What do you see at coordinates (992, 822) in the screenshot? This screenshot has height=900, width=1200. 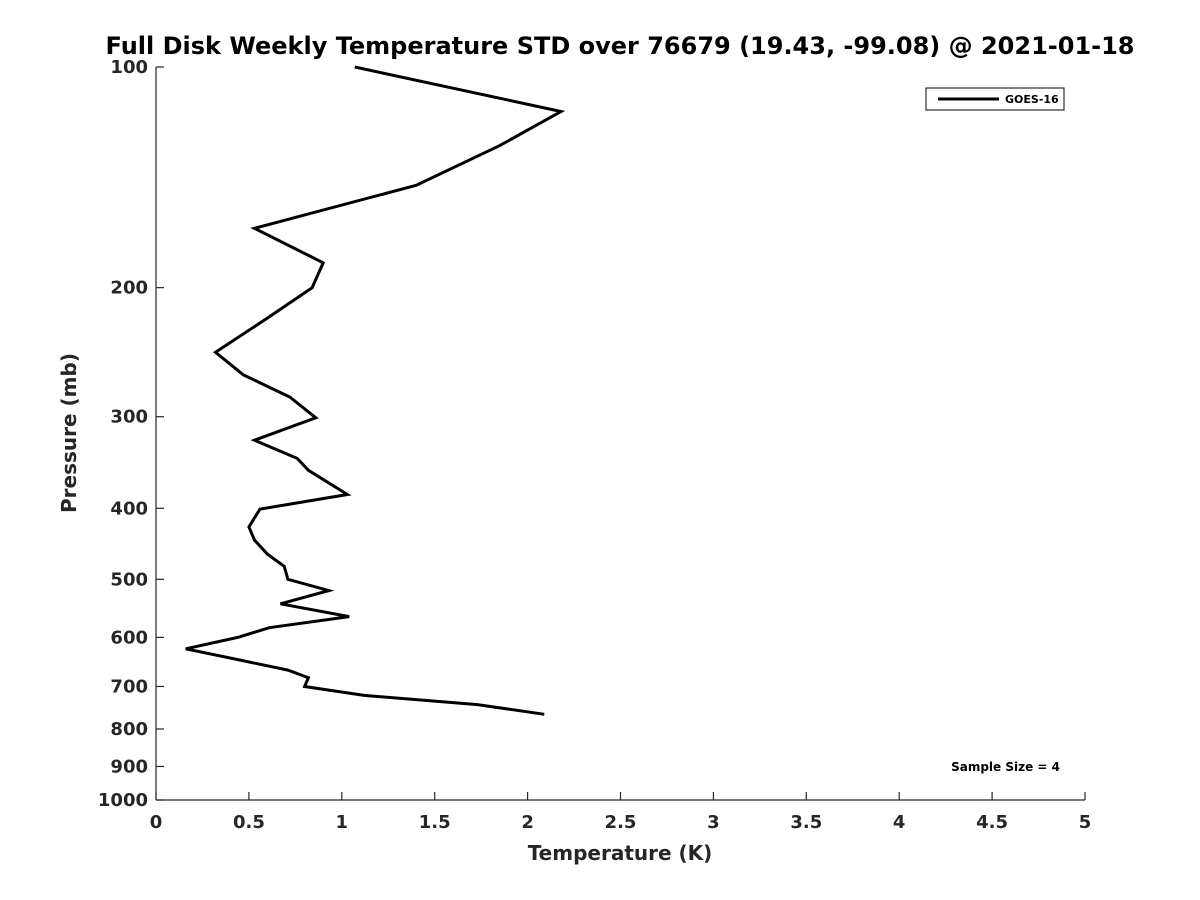 I see `x-tick-label: 4.5` at bounding box center [992, 822].